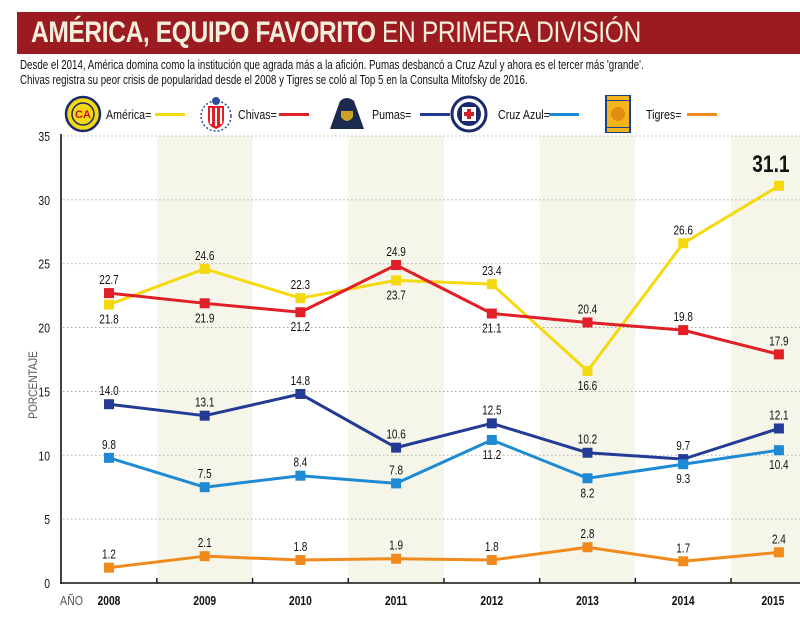 The image size is (800, 617). What do you see at coordinates (44, 265) in the screenshot?
I see `y-tick-label: 25` at bounding box center [44, 265].